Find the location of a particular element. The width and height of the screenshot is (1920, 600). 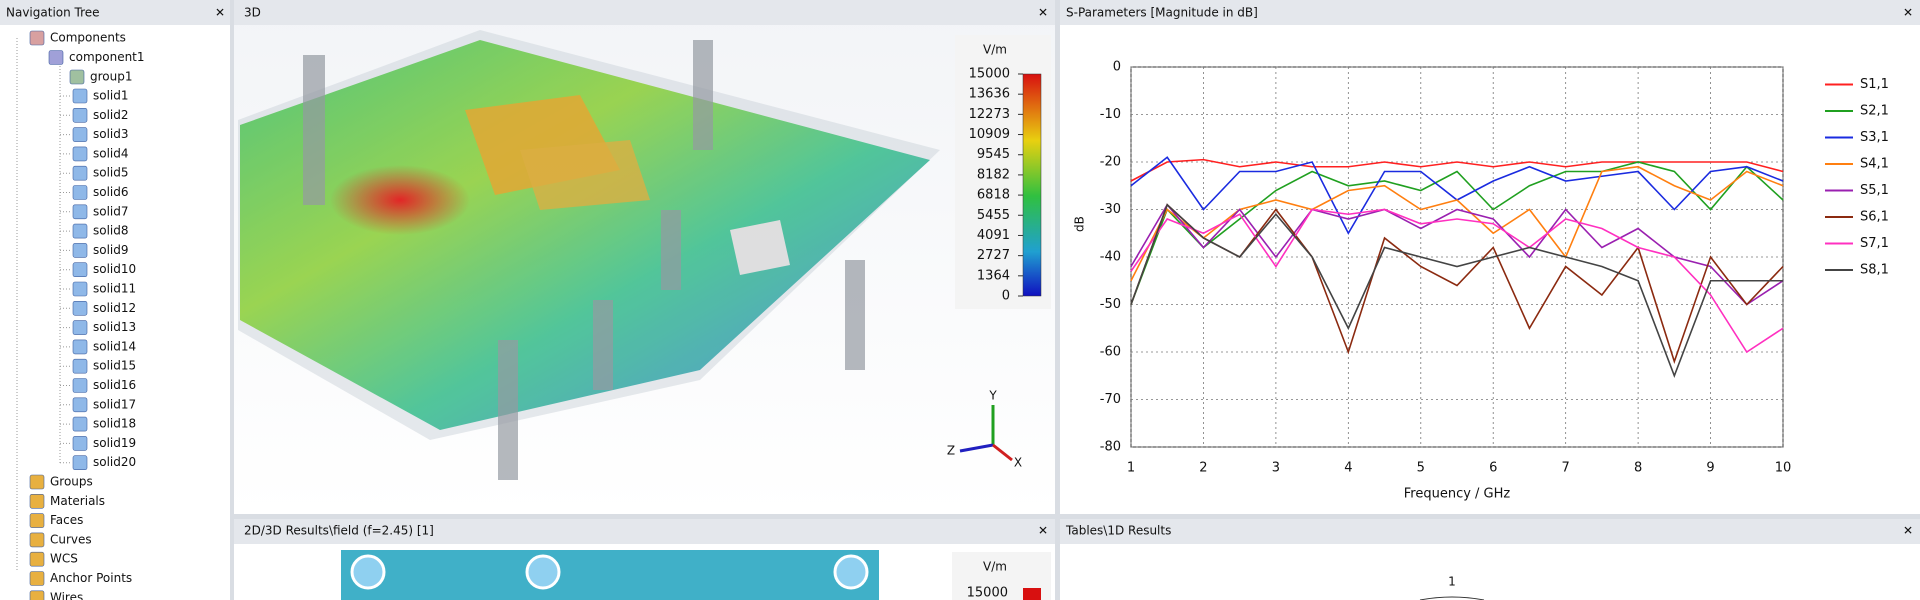

tree-item: solid11 is located at coordinates (114, 289).